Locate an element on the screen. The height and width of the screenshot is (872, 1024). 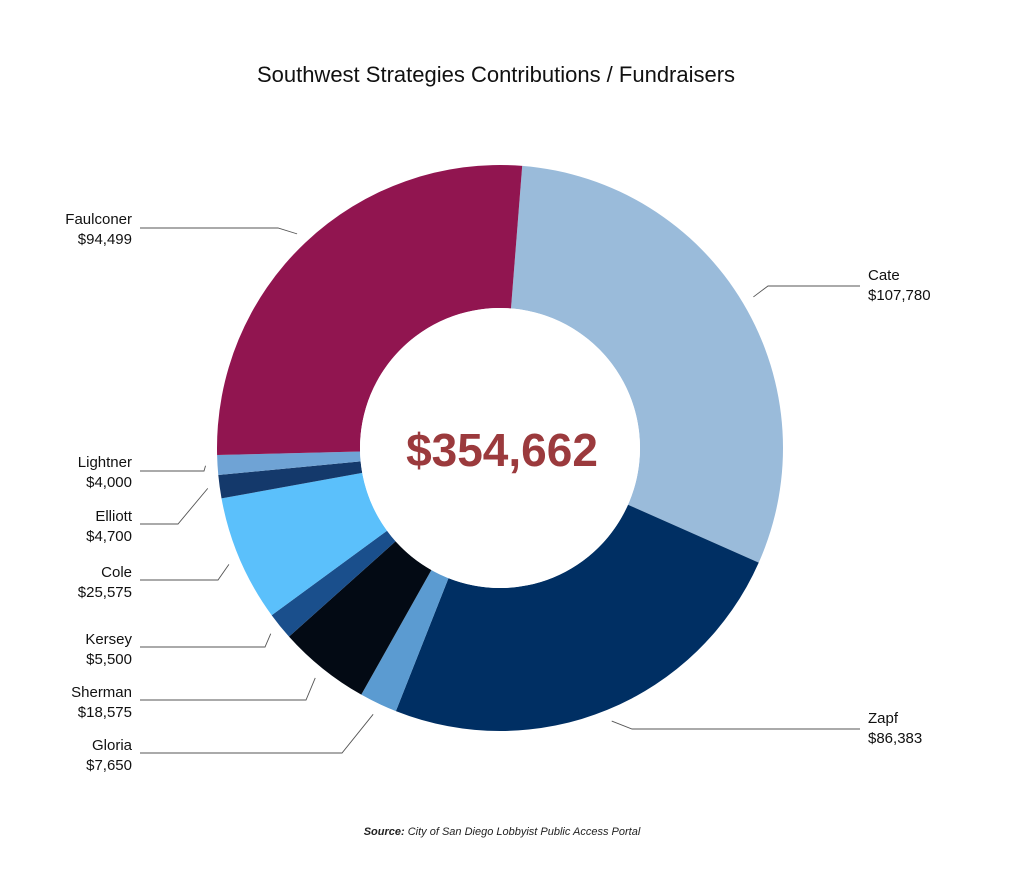
donut-hole is located at coordinates (500, 448).